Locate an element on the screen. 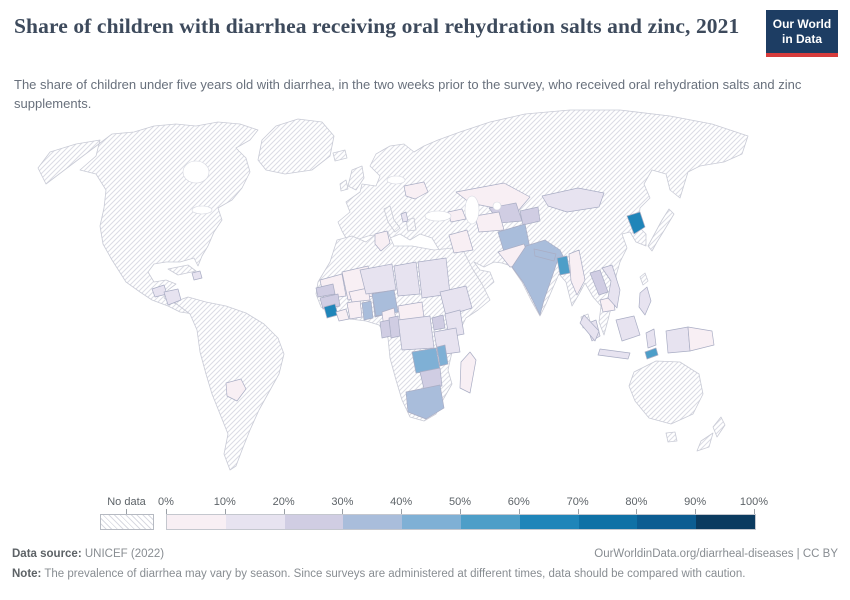  country-south-africa is located at coordinates (425, 402).